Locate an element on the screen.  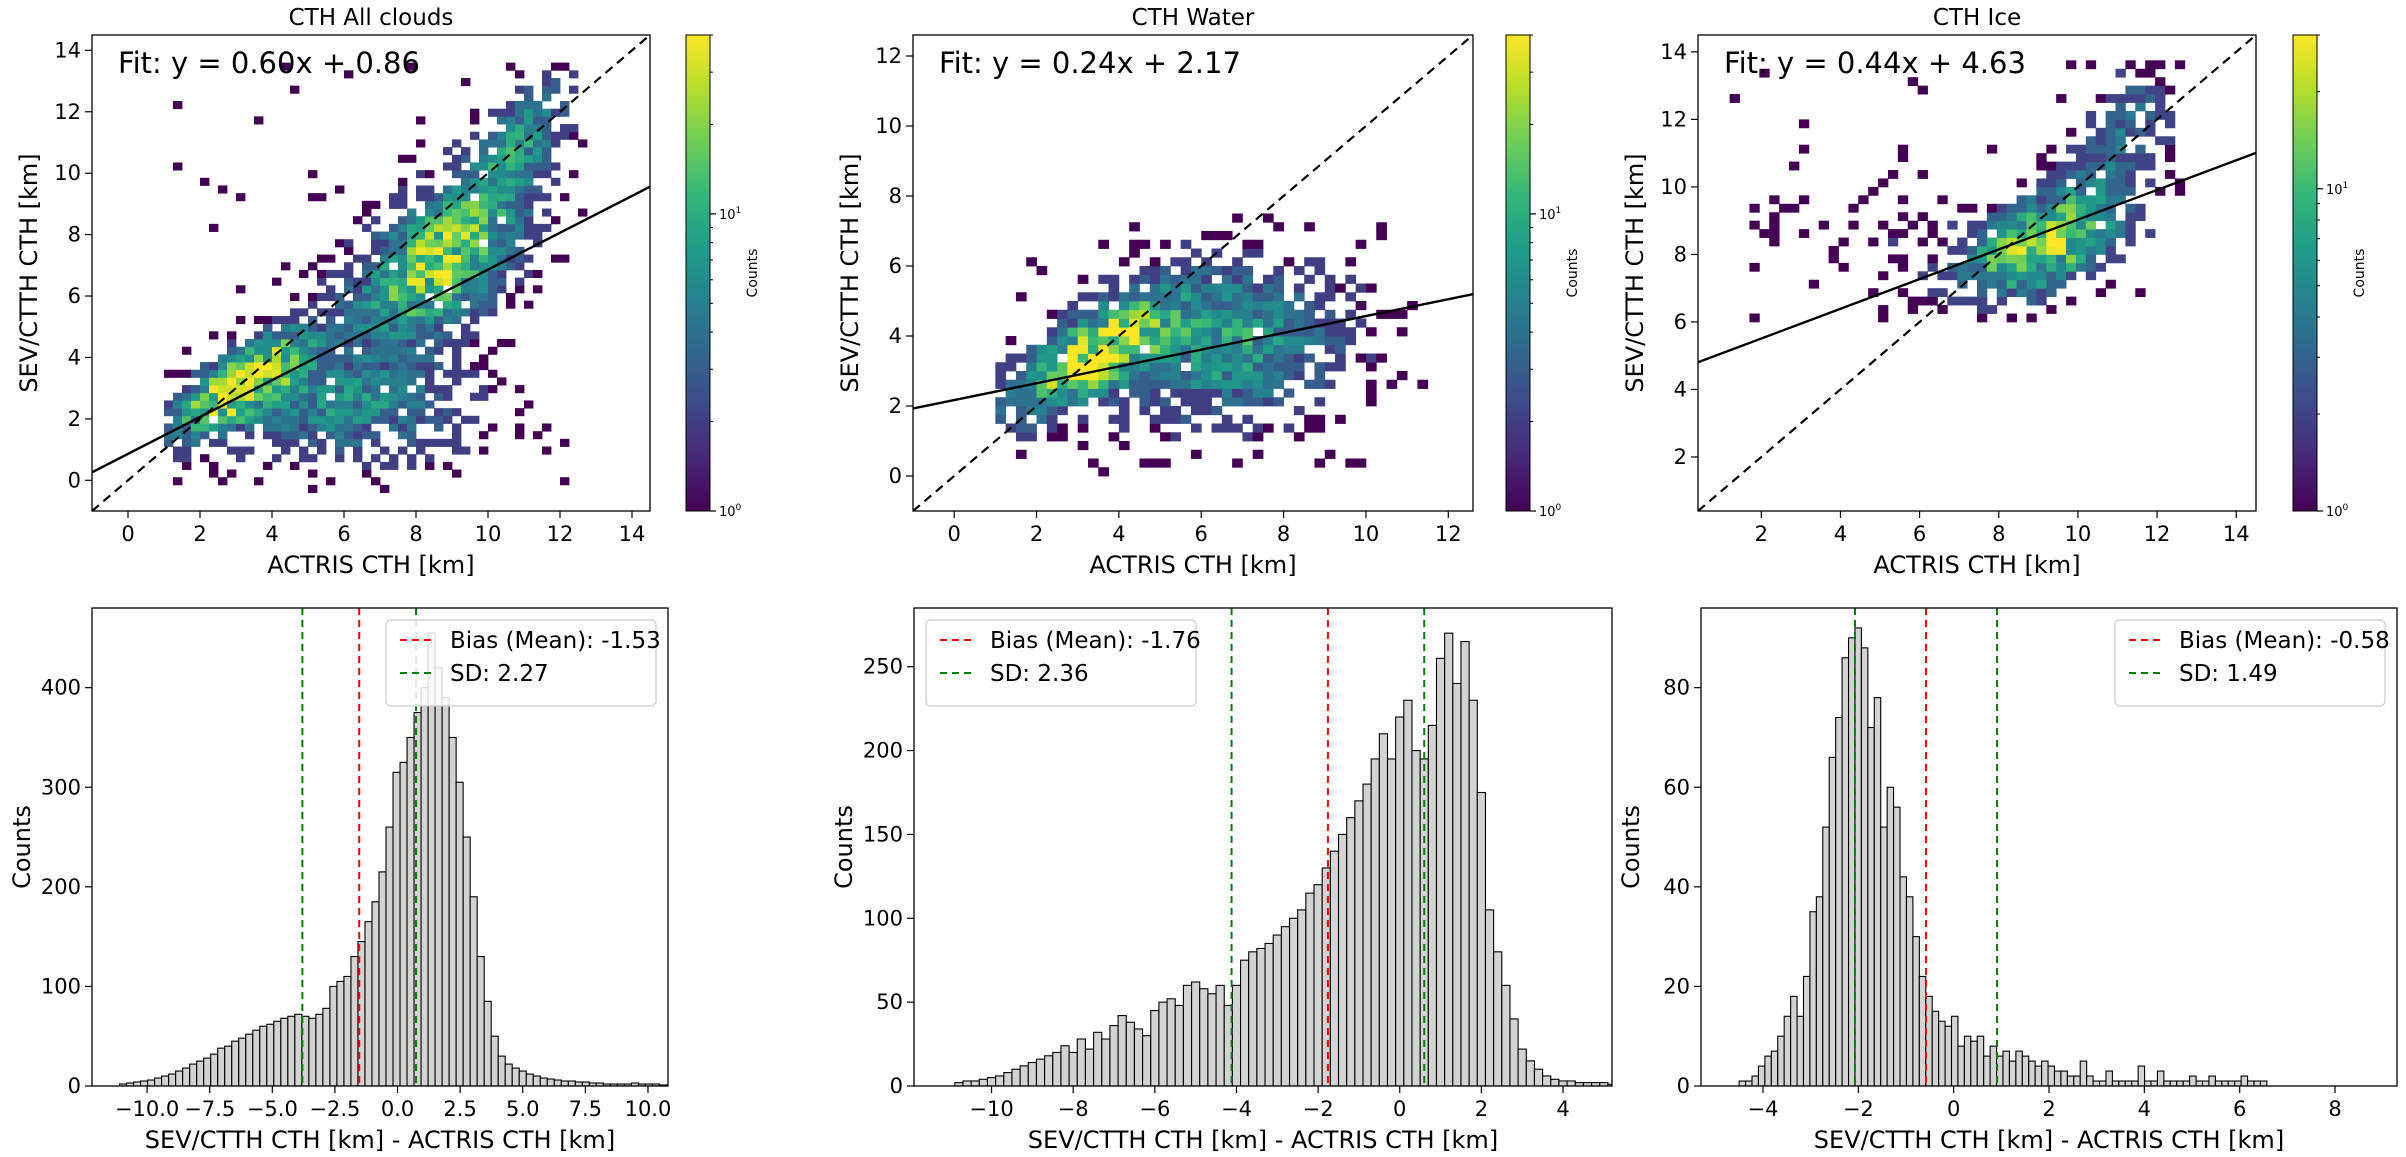
y-axis-label: Counts is located at coordinates (22, 847).